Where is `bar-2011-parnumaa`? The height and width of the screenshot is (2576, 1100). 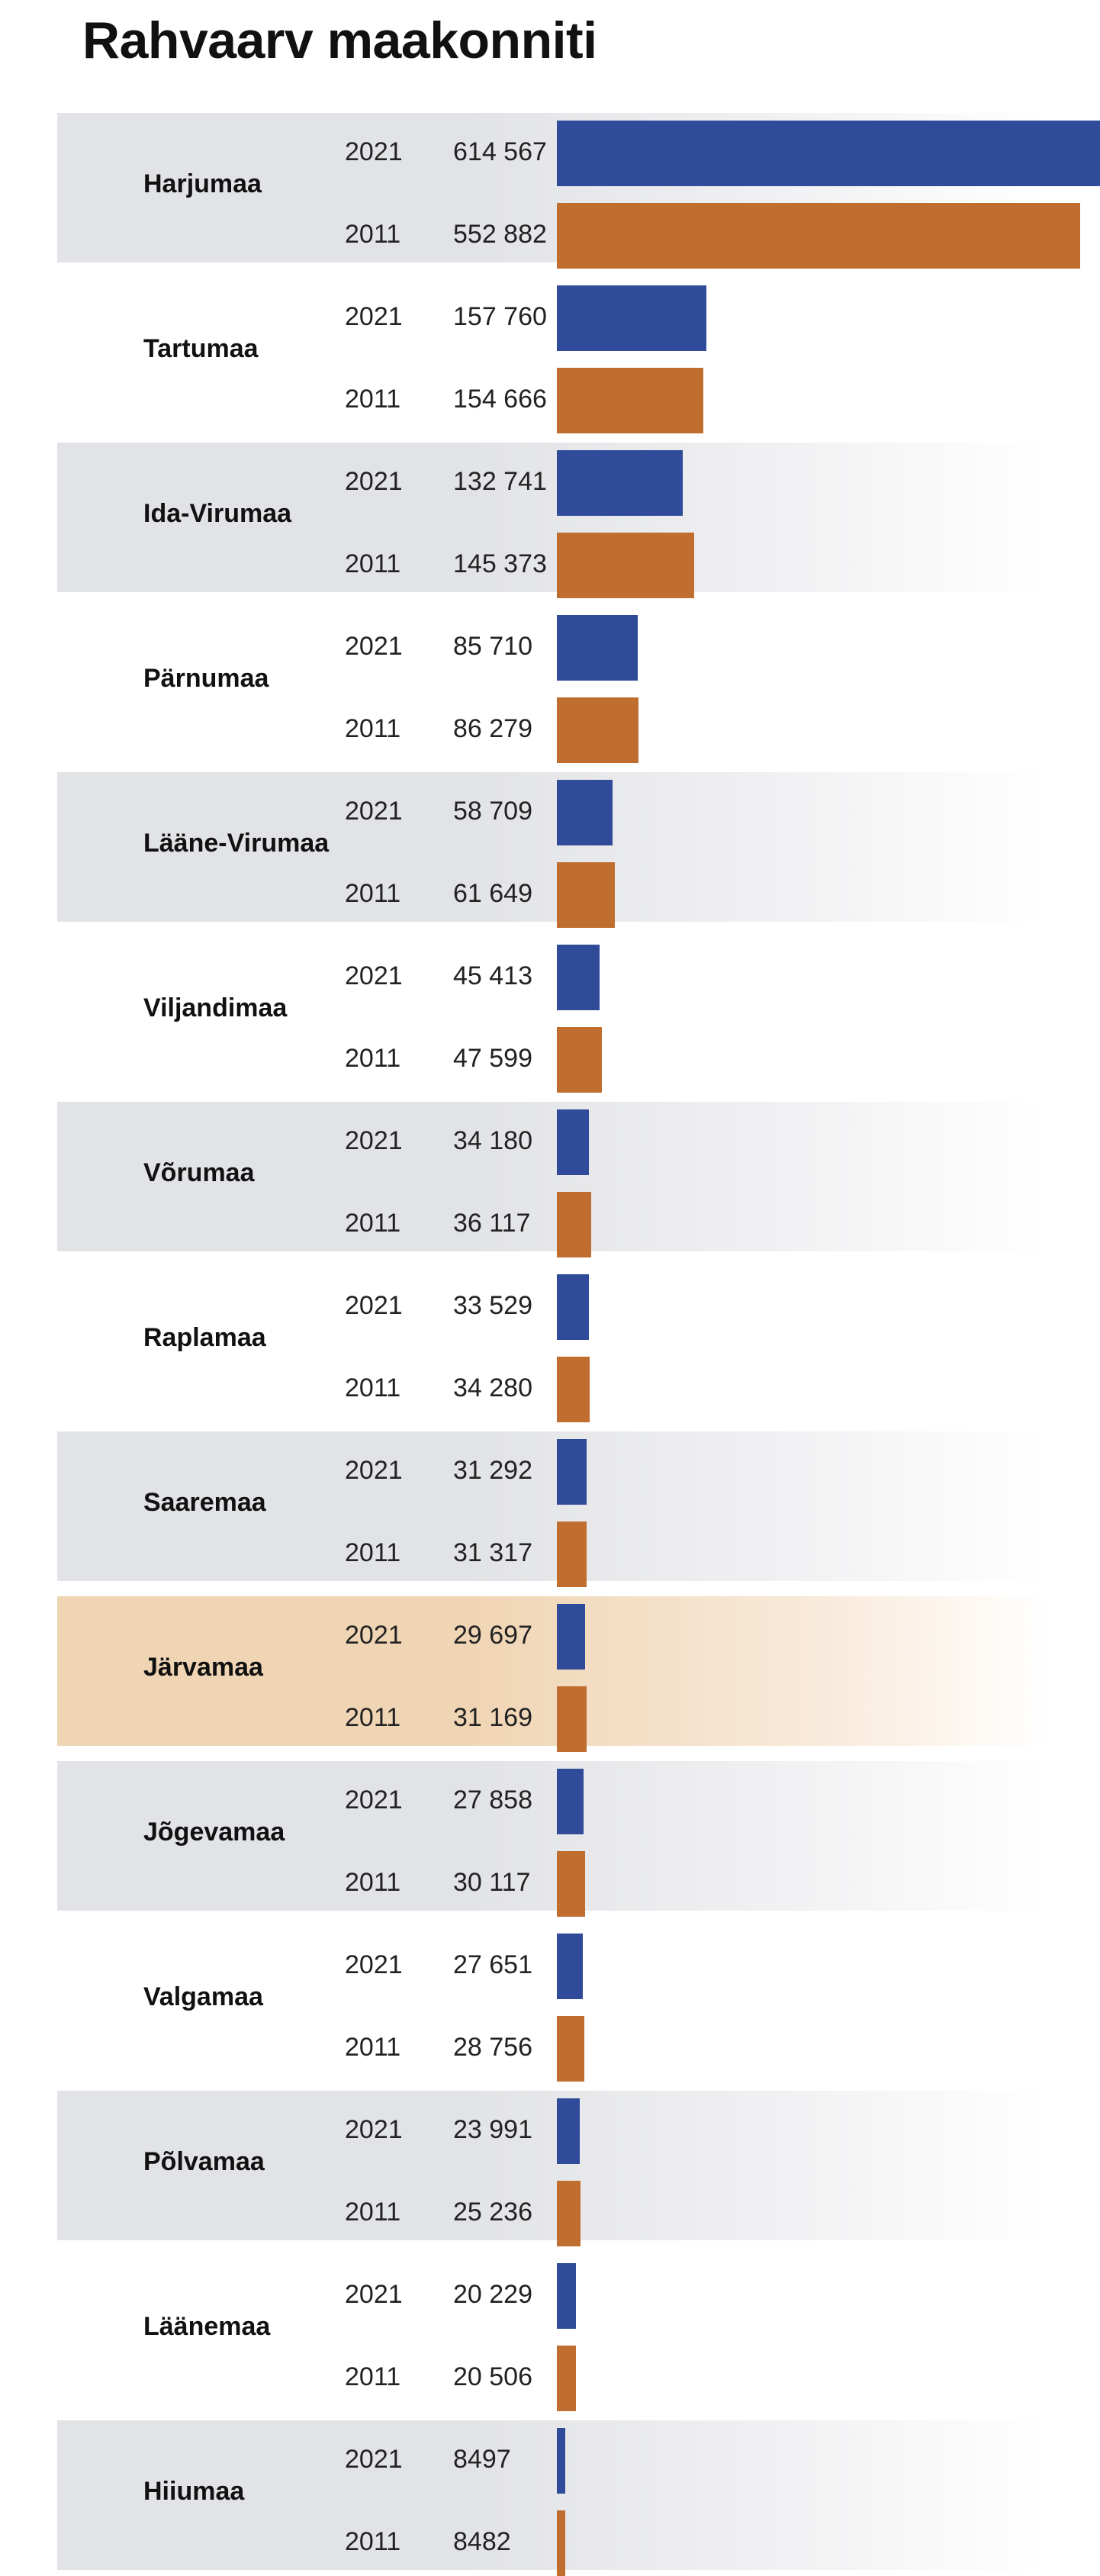
bar-2011-parnumaa is located at coordinates (597, 730).